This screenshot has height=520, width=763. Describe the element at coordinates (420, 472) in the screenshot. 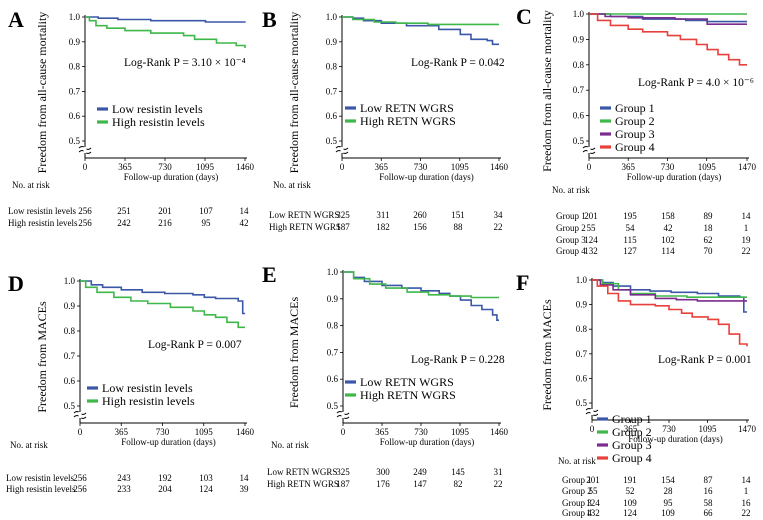

I see `risk-count: 249` at that location.